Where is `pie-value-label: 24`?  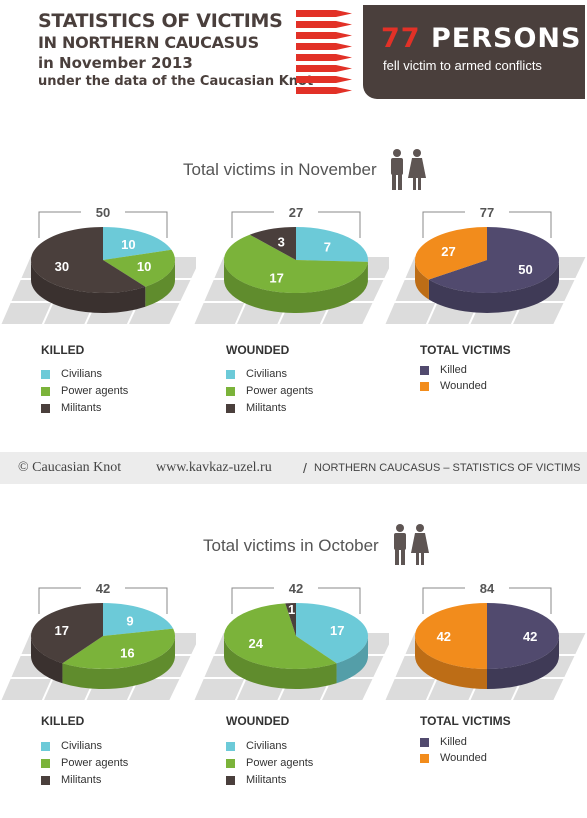
pie-value-label: 24 is located at coordinates (256, 643).